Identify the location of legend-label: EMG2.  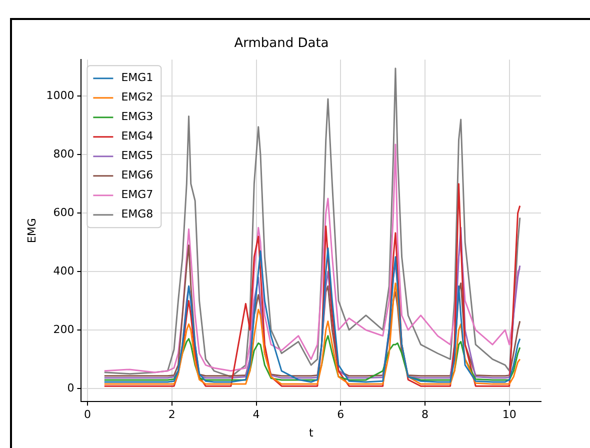
(137, 97).